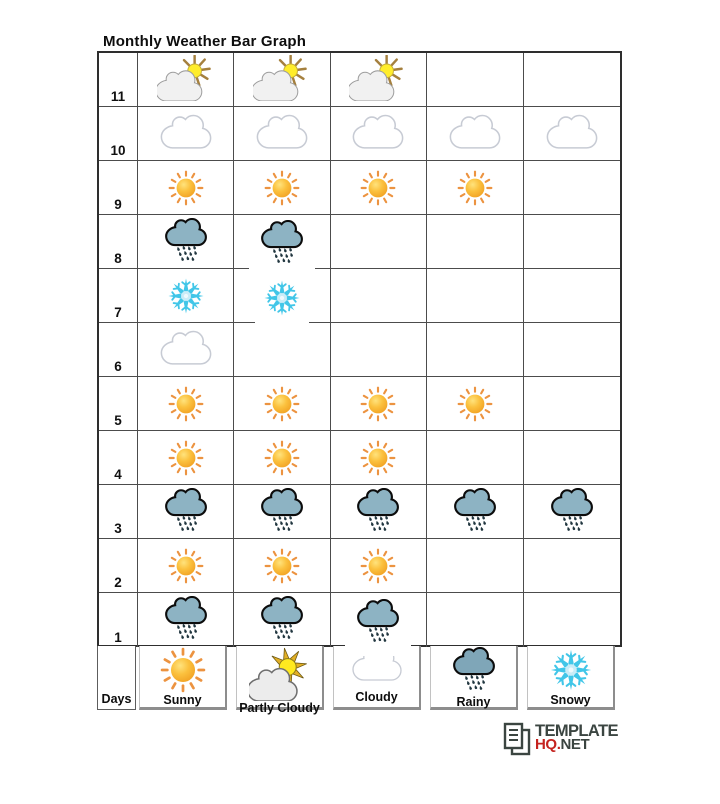 The width and height of the screenshot is (720, 804). I want to click on legend-item-cloudy: Cloudy, so click(377, 678).